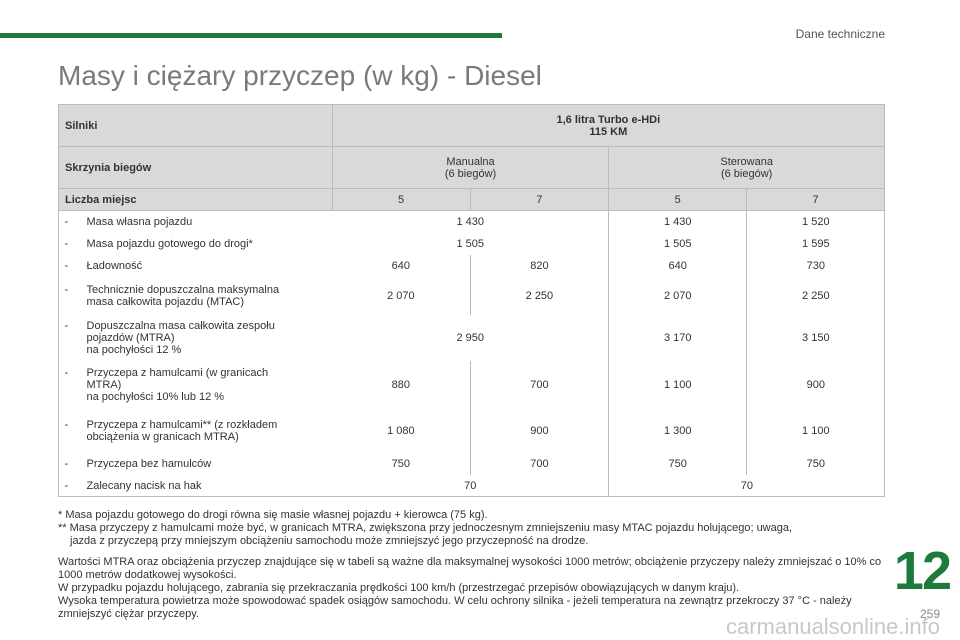  I want to click on row-value: 3 170, so click(677, 337).